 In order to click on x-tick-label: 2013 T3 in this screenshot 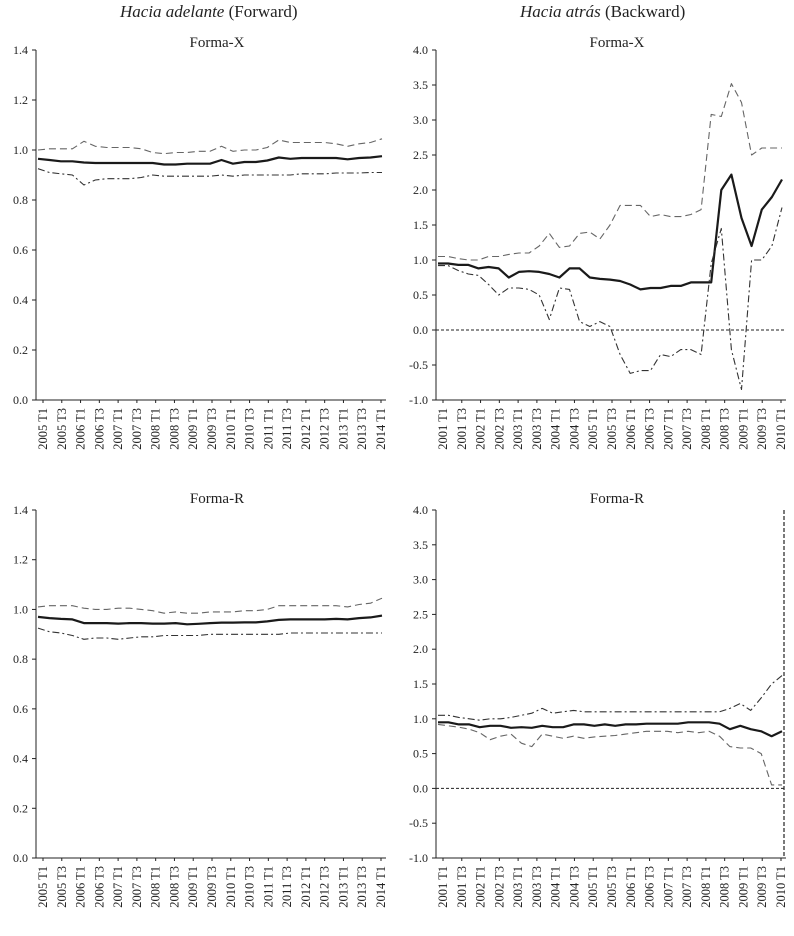, I will do `click(362, 429)`.